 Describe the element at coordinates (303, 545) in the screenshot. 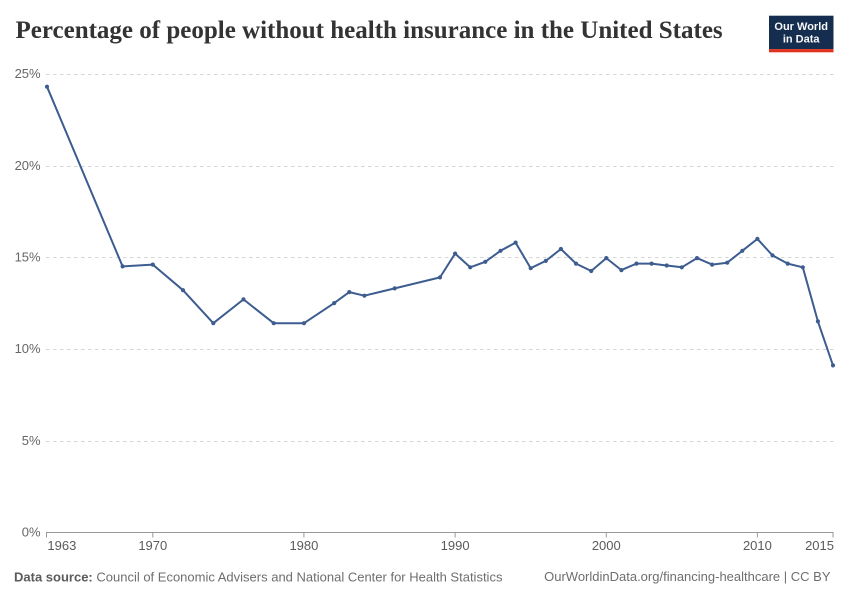

I see `svg-text: 1980` at that location.